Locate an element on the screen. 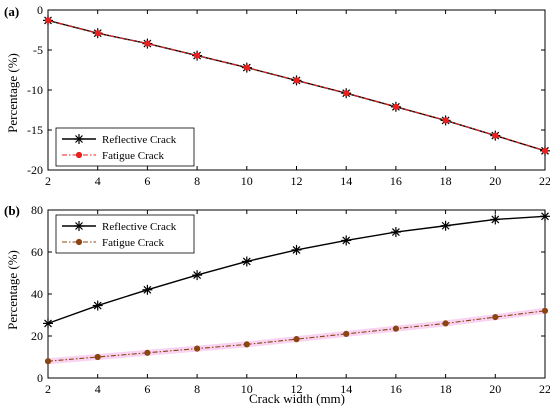 The image size is (550, 411). panel-a-ytick-label: 0 is located at coordinates (40, 10).